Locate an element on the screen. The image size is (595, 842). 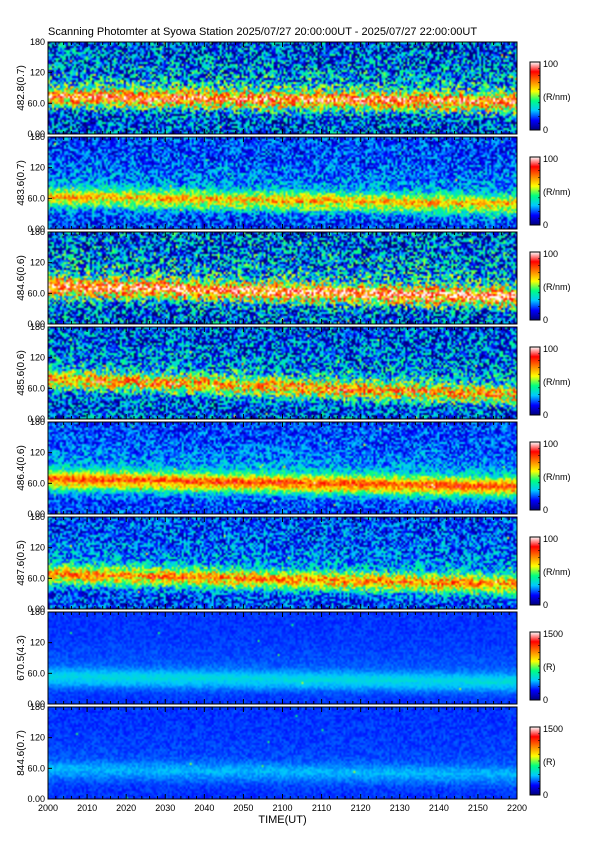
x-axis-label: TIME(UT) is located at coordinates (282, 820).